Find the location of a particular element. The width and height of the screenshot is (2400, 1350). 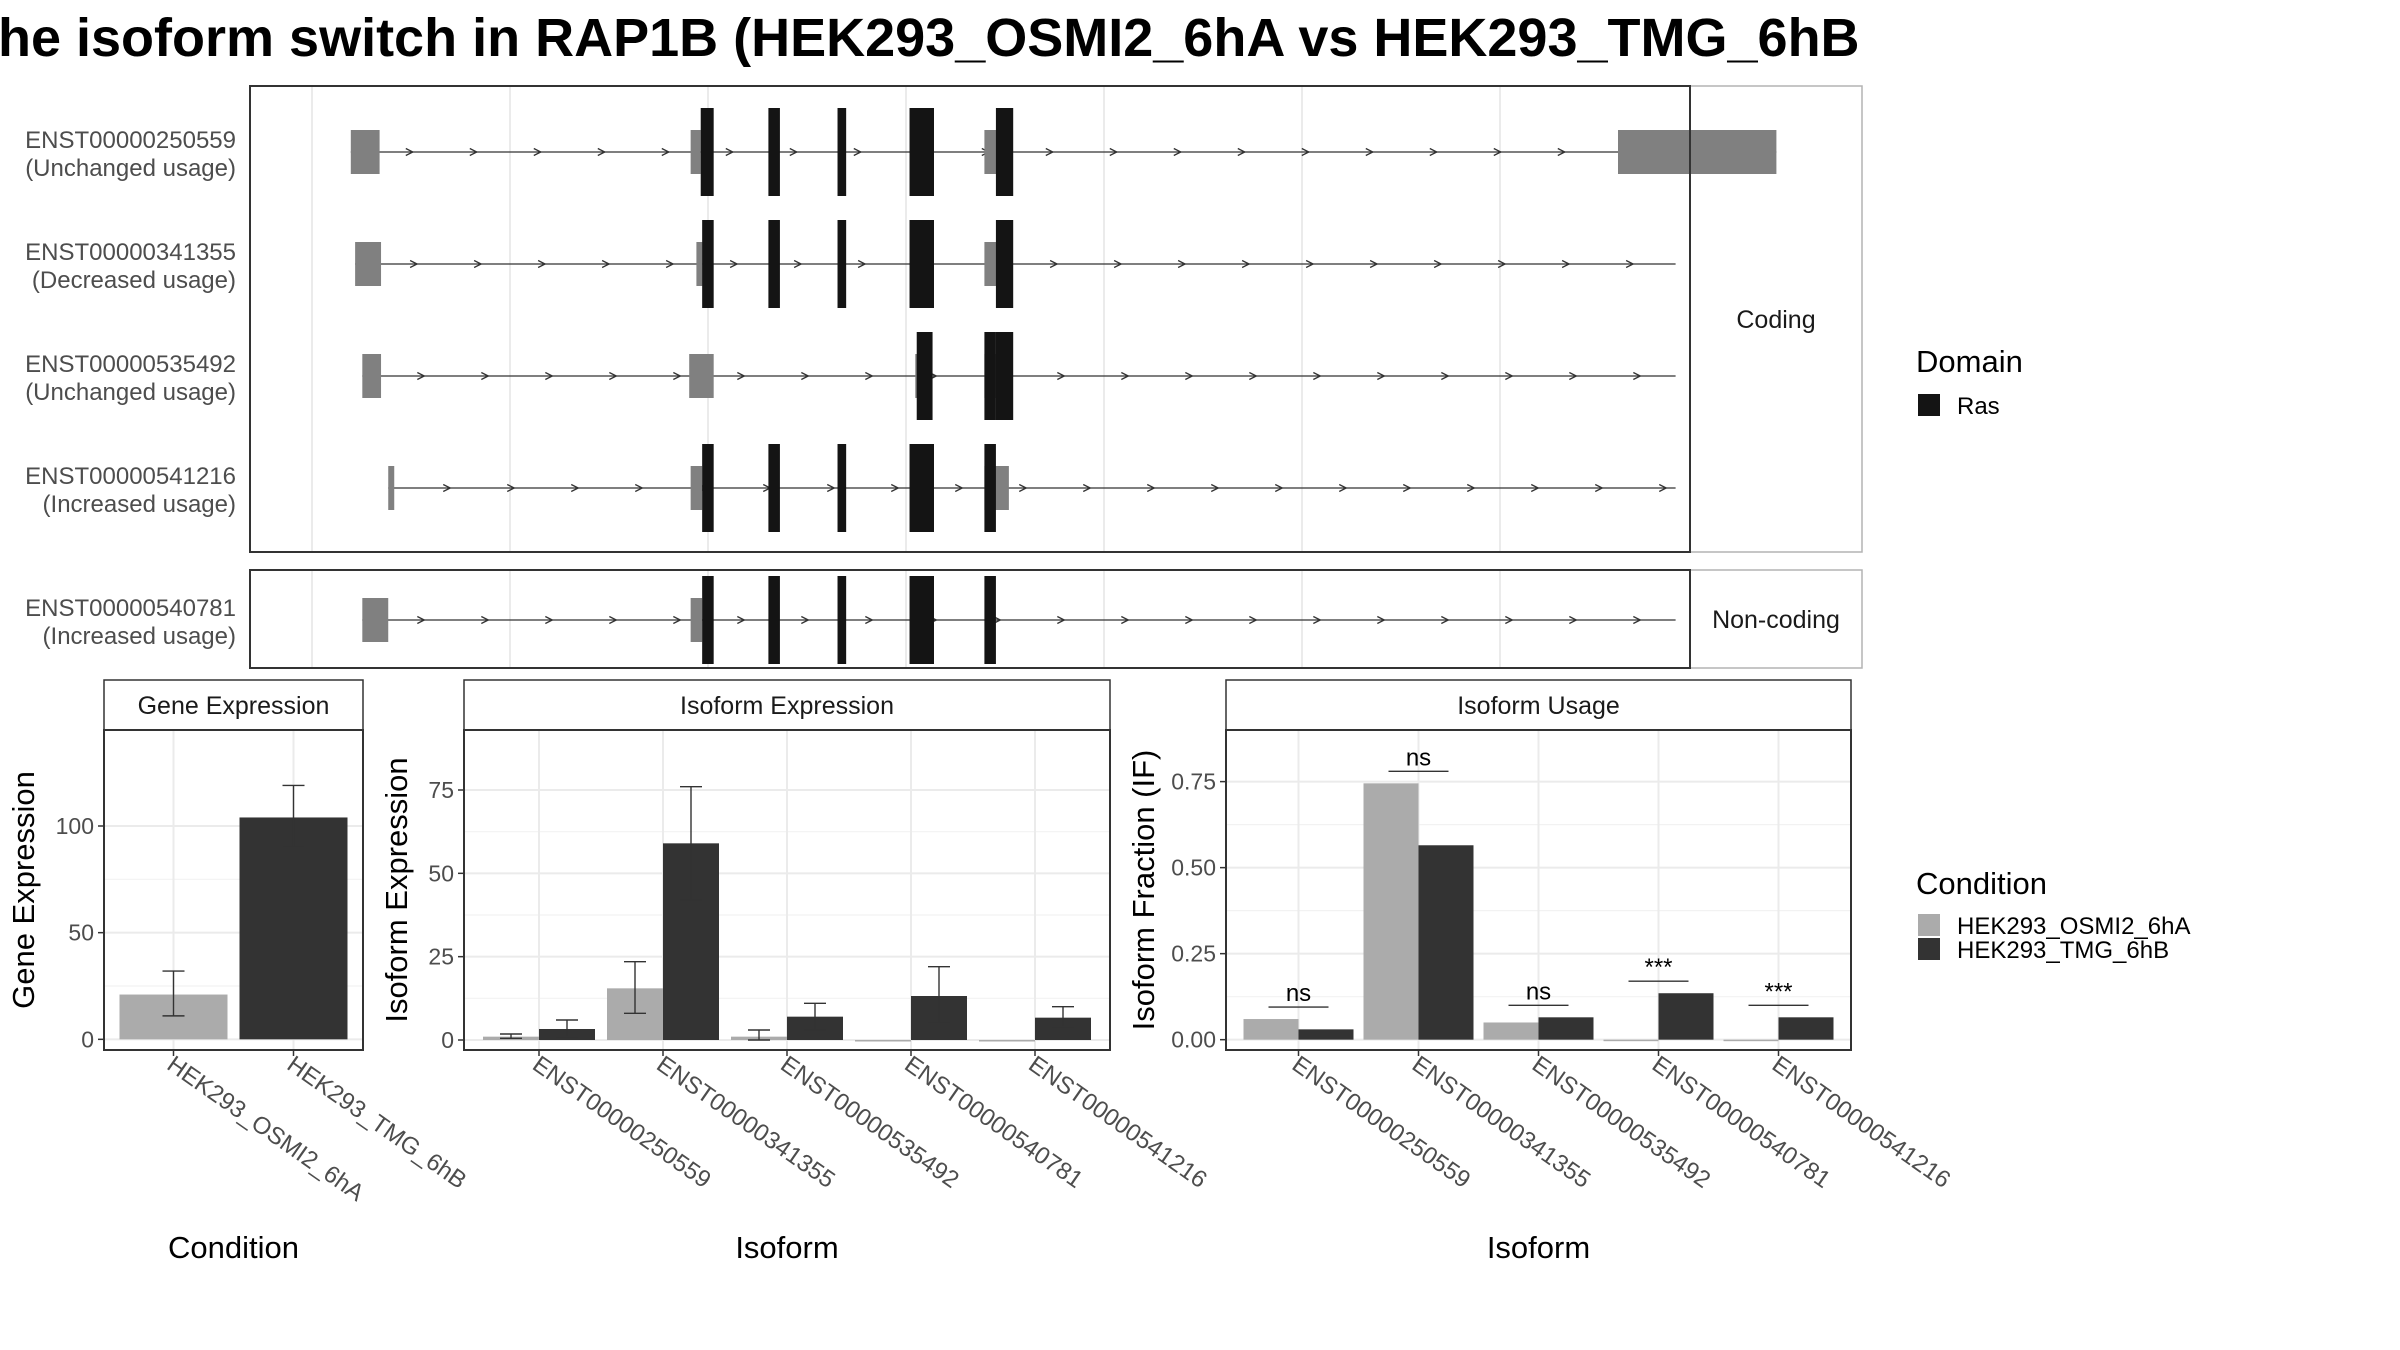

condition-legend-label: HEK293_OSMI2_6hA is located at coordinates (2073, 926).